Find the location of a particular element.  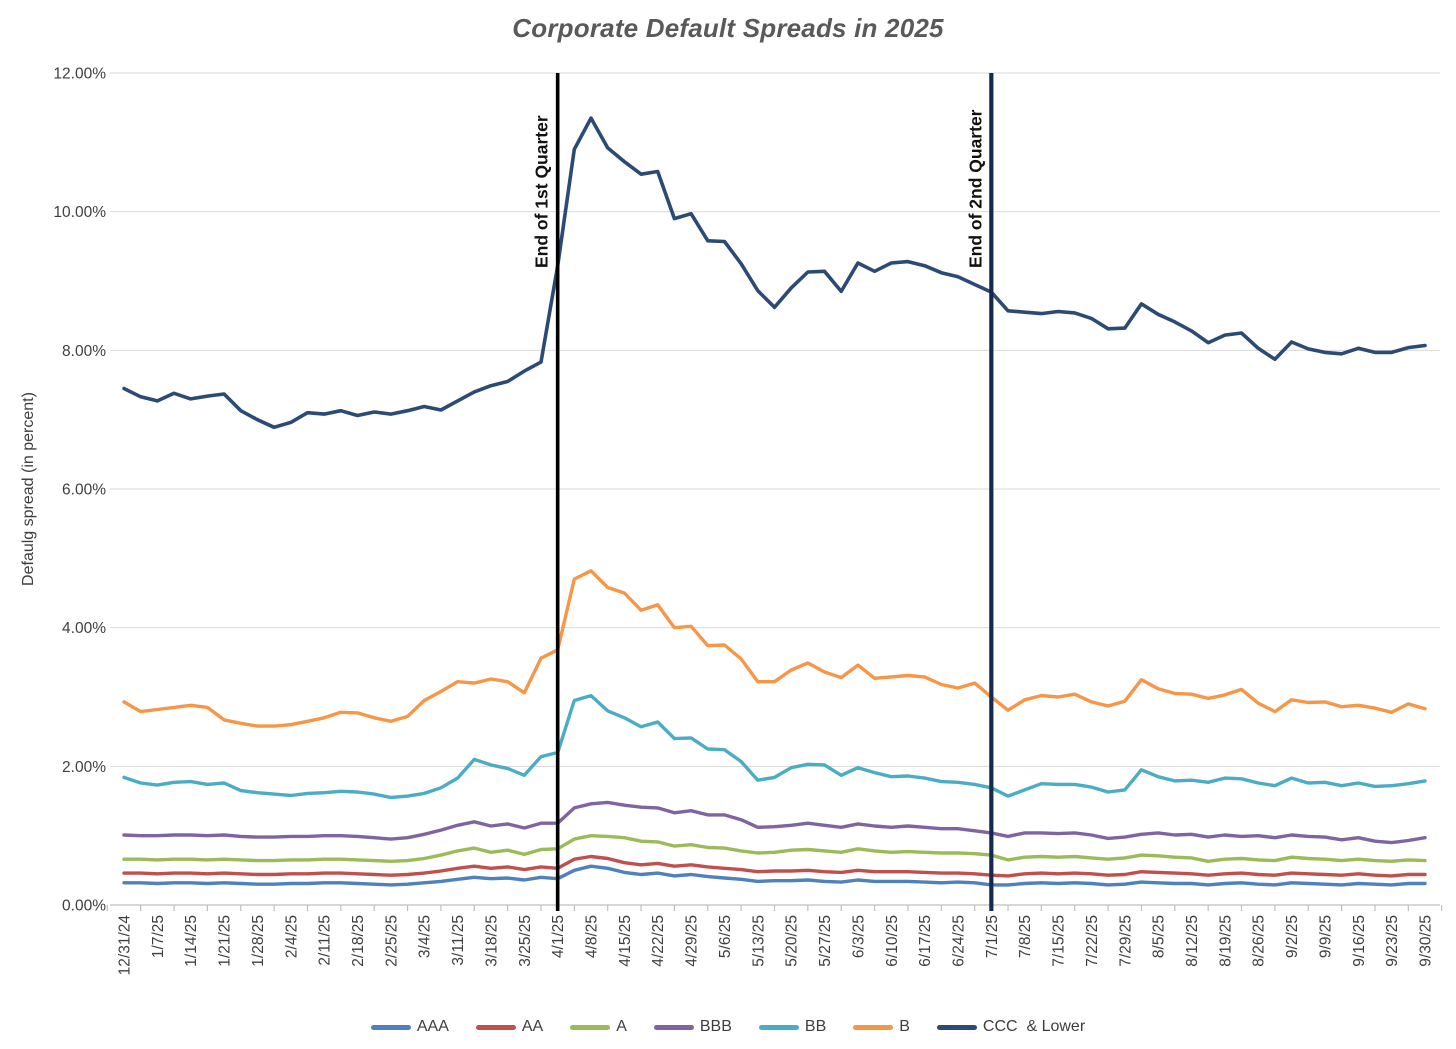

x-tick-label: 8/5/25 is located at coordinates (1159, 936).